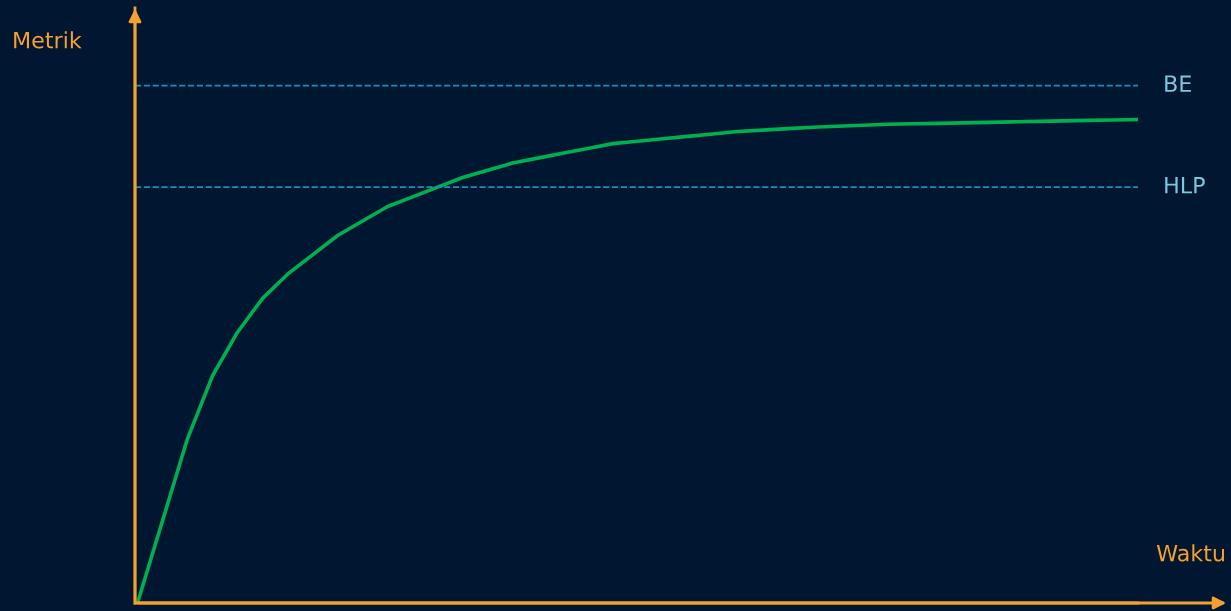  What do you see at coordinates (1178, 83) in the screenshot?
I see `ref-line-label: BE` at bounding box center [1178, 83].